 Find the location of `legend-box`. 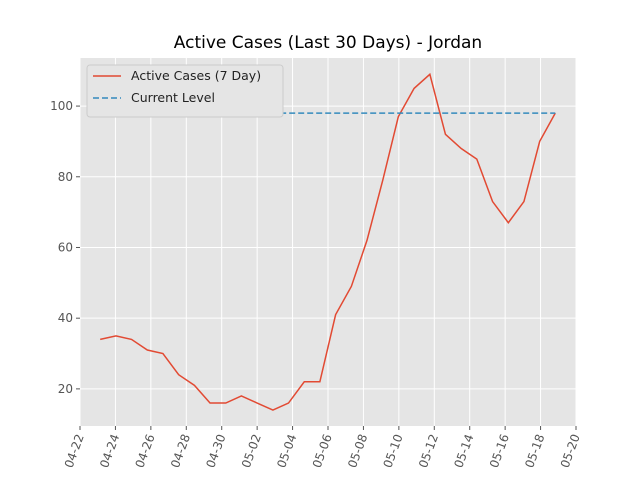

legend-box is located at coordinates (185, 91).